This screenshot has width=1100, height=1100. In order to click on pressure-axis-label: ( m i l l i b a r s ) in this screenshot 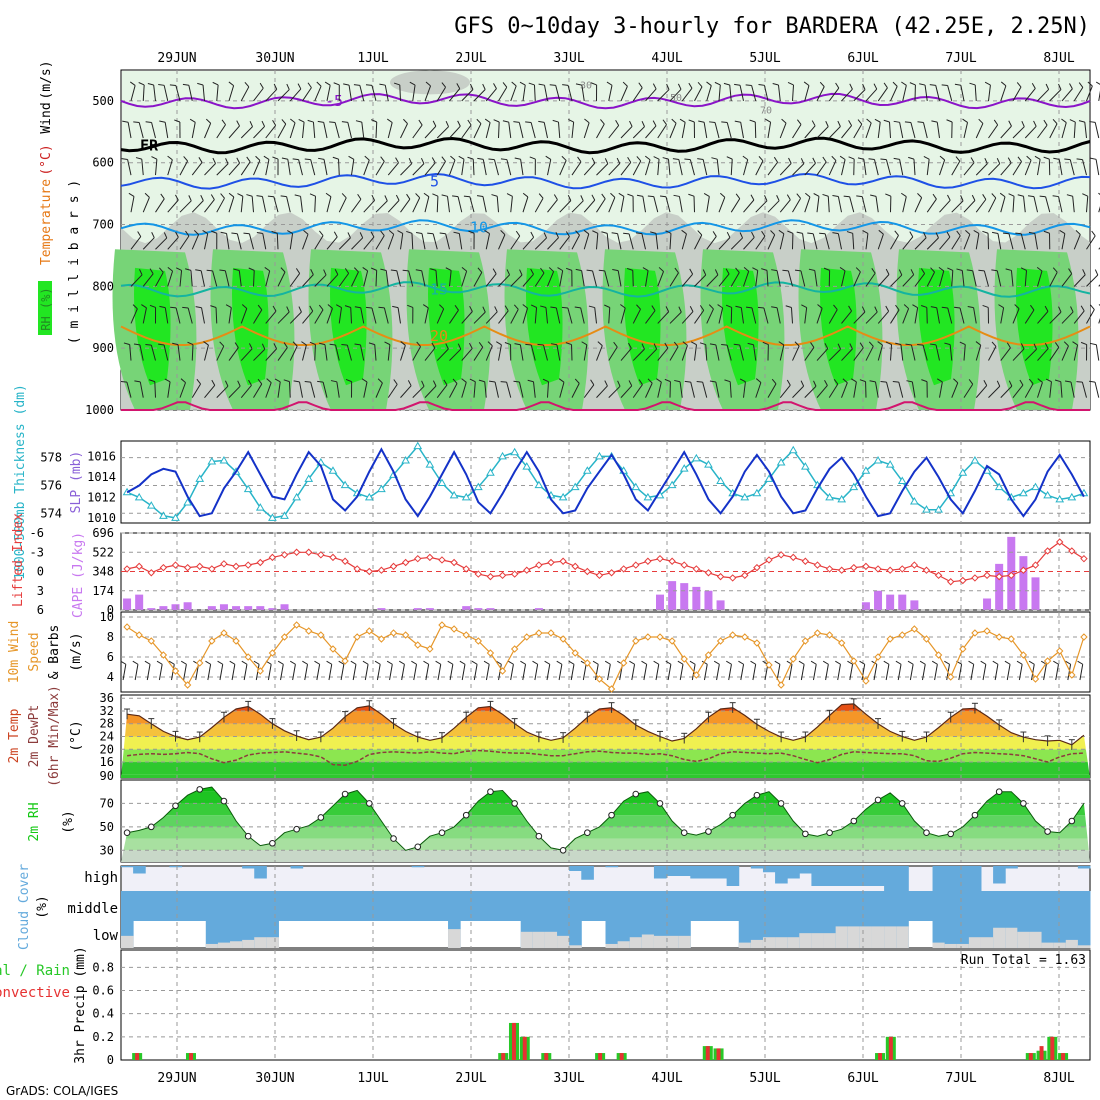, I will do `click(74, 262)`.